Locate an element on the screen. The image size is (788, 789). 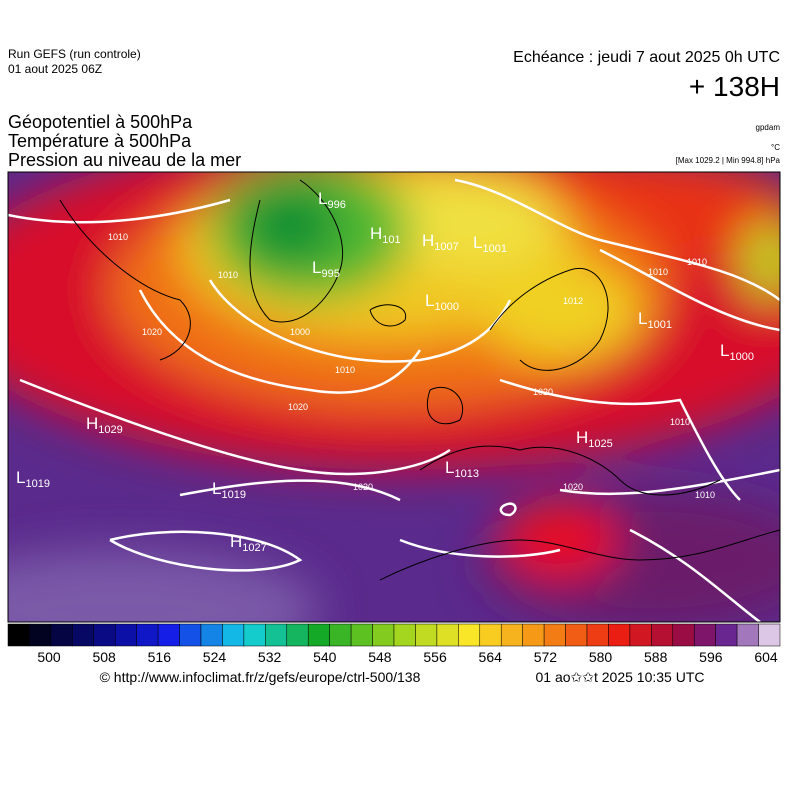
pressure-center: H101 is located at coordinates (385, 235).